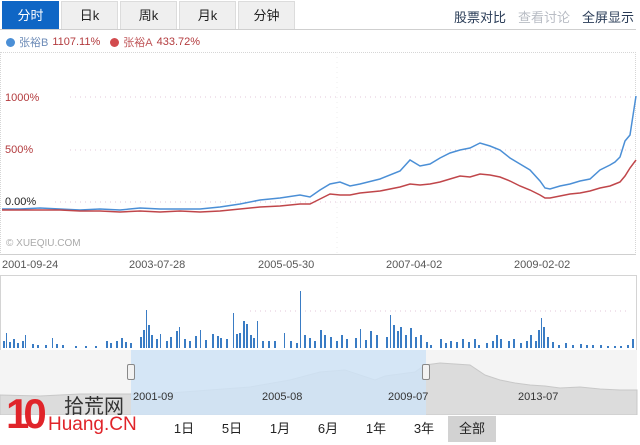 The height and width of the screenshot is (445, 640). Describe the element at coordinates (607, 17) in the screenshot. I see `fullscreen-link: 全屏显示` at that location.